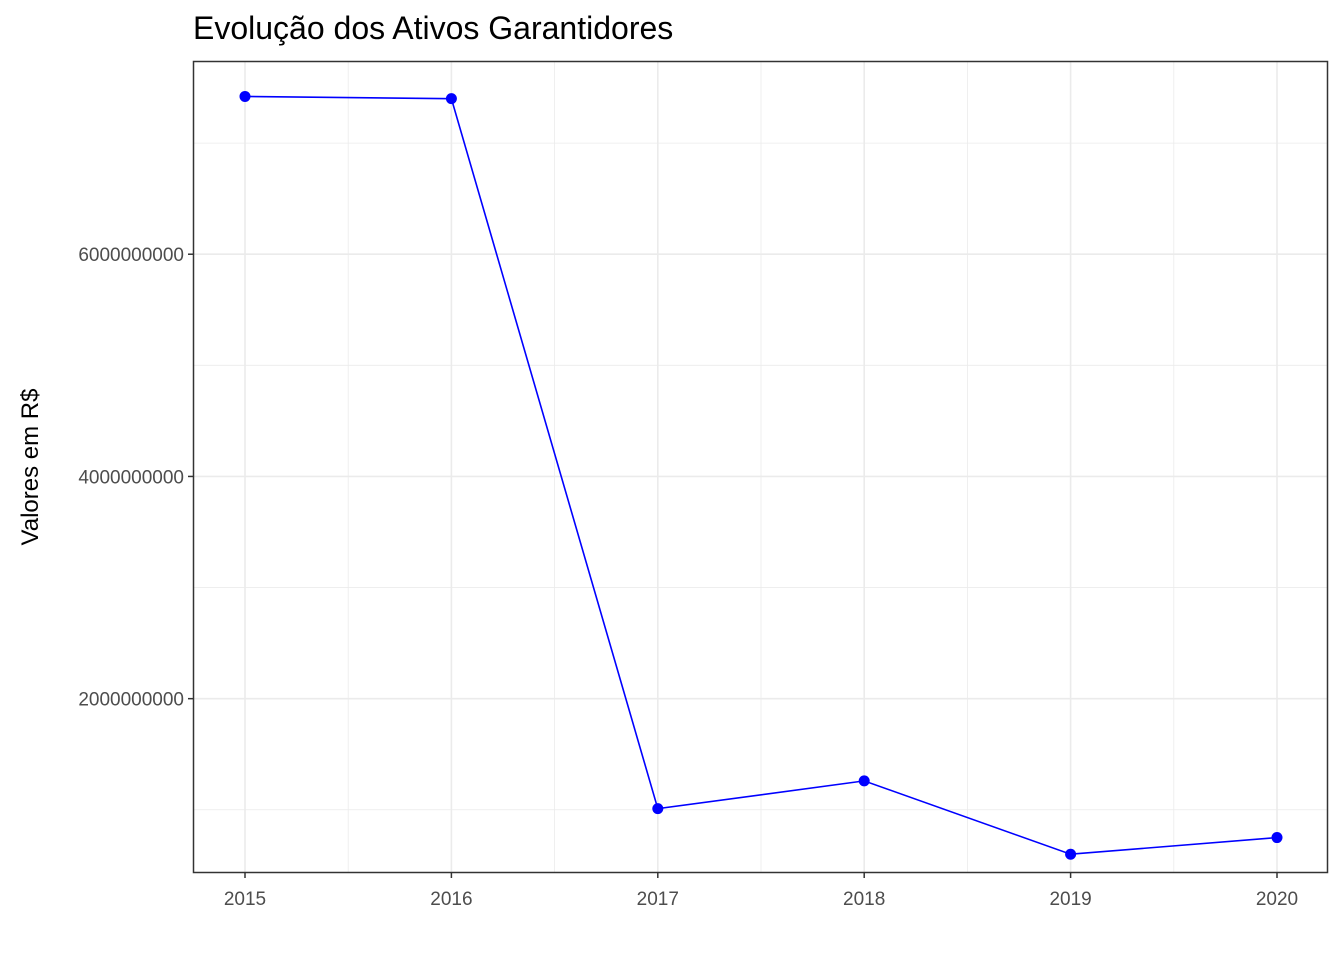 This screenshot has width=1344, height=960. Describe the element at coordinates (451, 899) in the screenshot. I see `x-tick-label: 2016` at that location.